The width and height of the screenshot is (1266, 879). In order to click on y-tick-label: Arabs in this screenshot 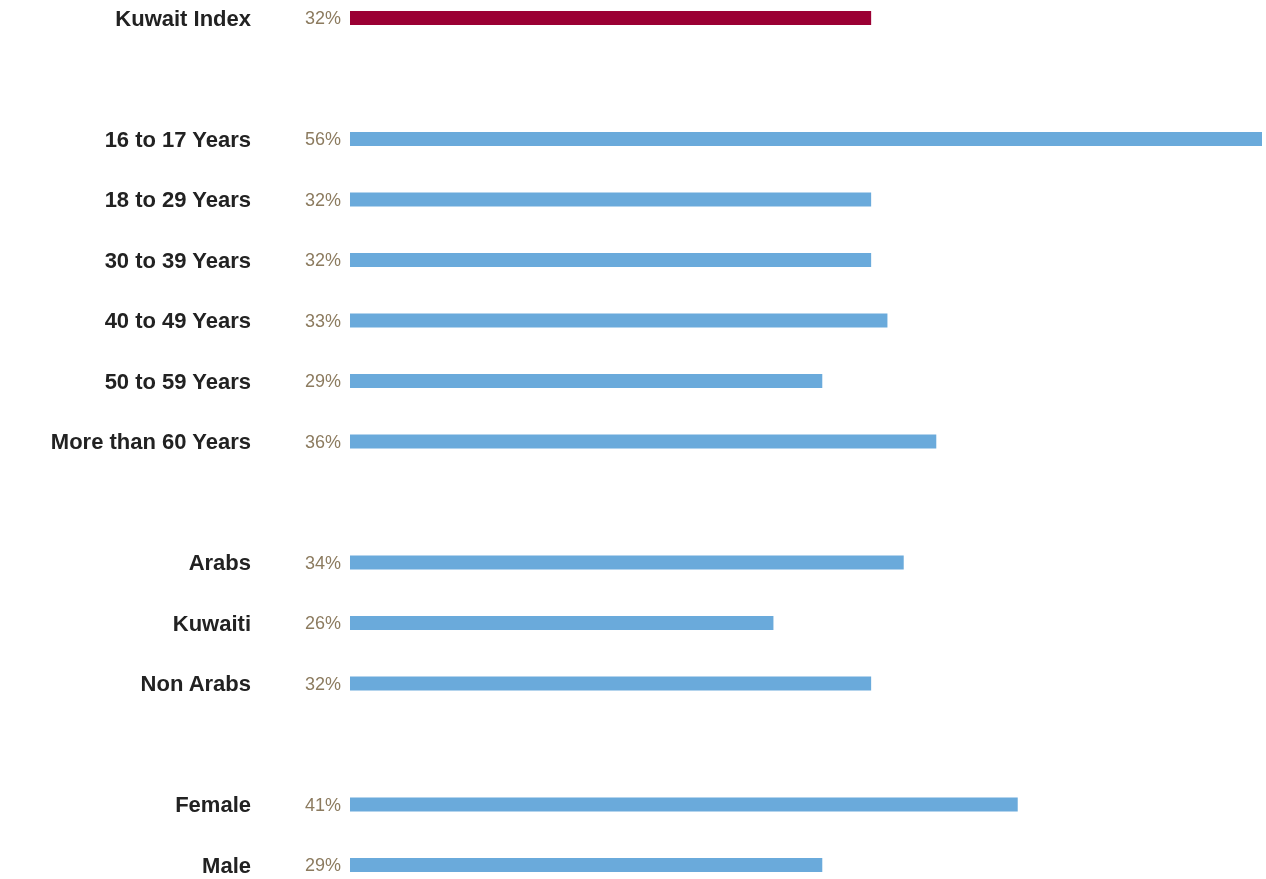, I will do `click(219, 563)`.